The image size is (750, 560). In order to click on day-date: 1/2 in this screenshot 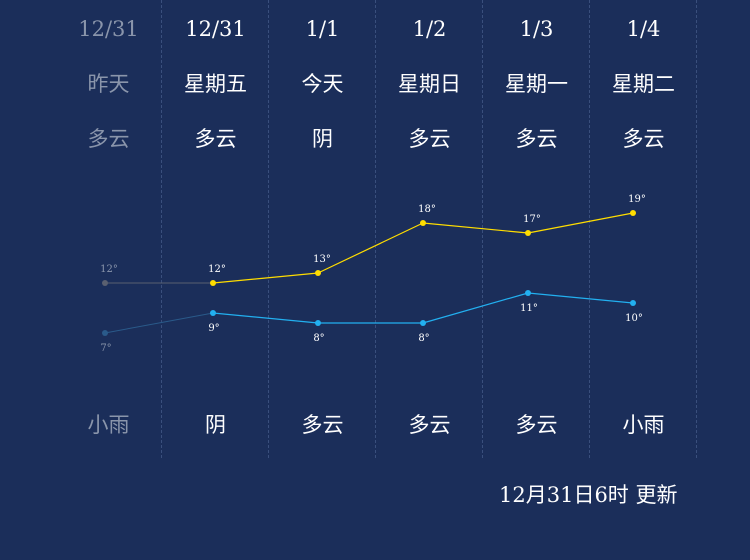, I will do `click(429, 29)`.